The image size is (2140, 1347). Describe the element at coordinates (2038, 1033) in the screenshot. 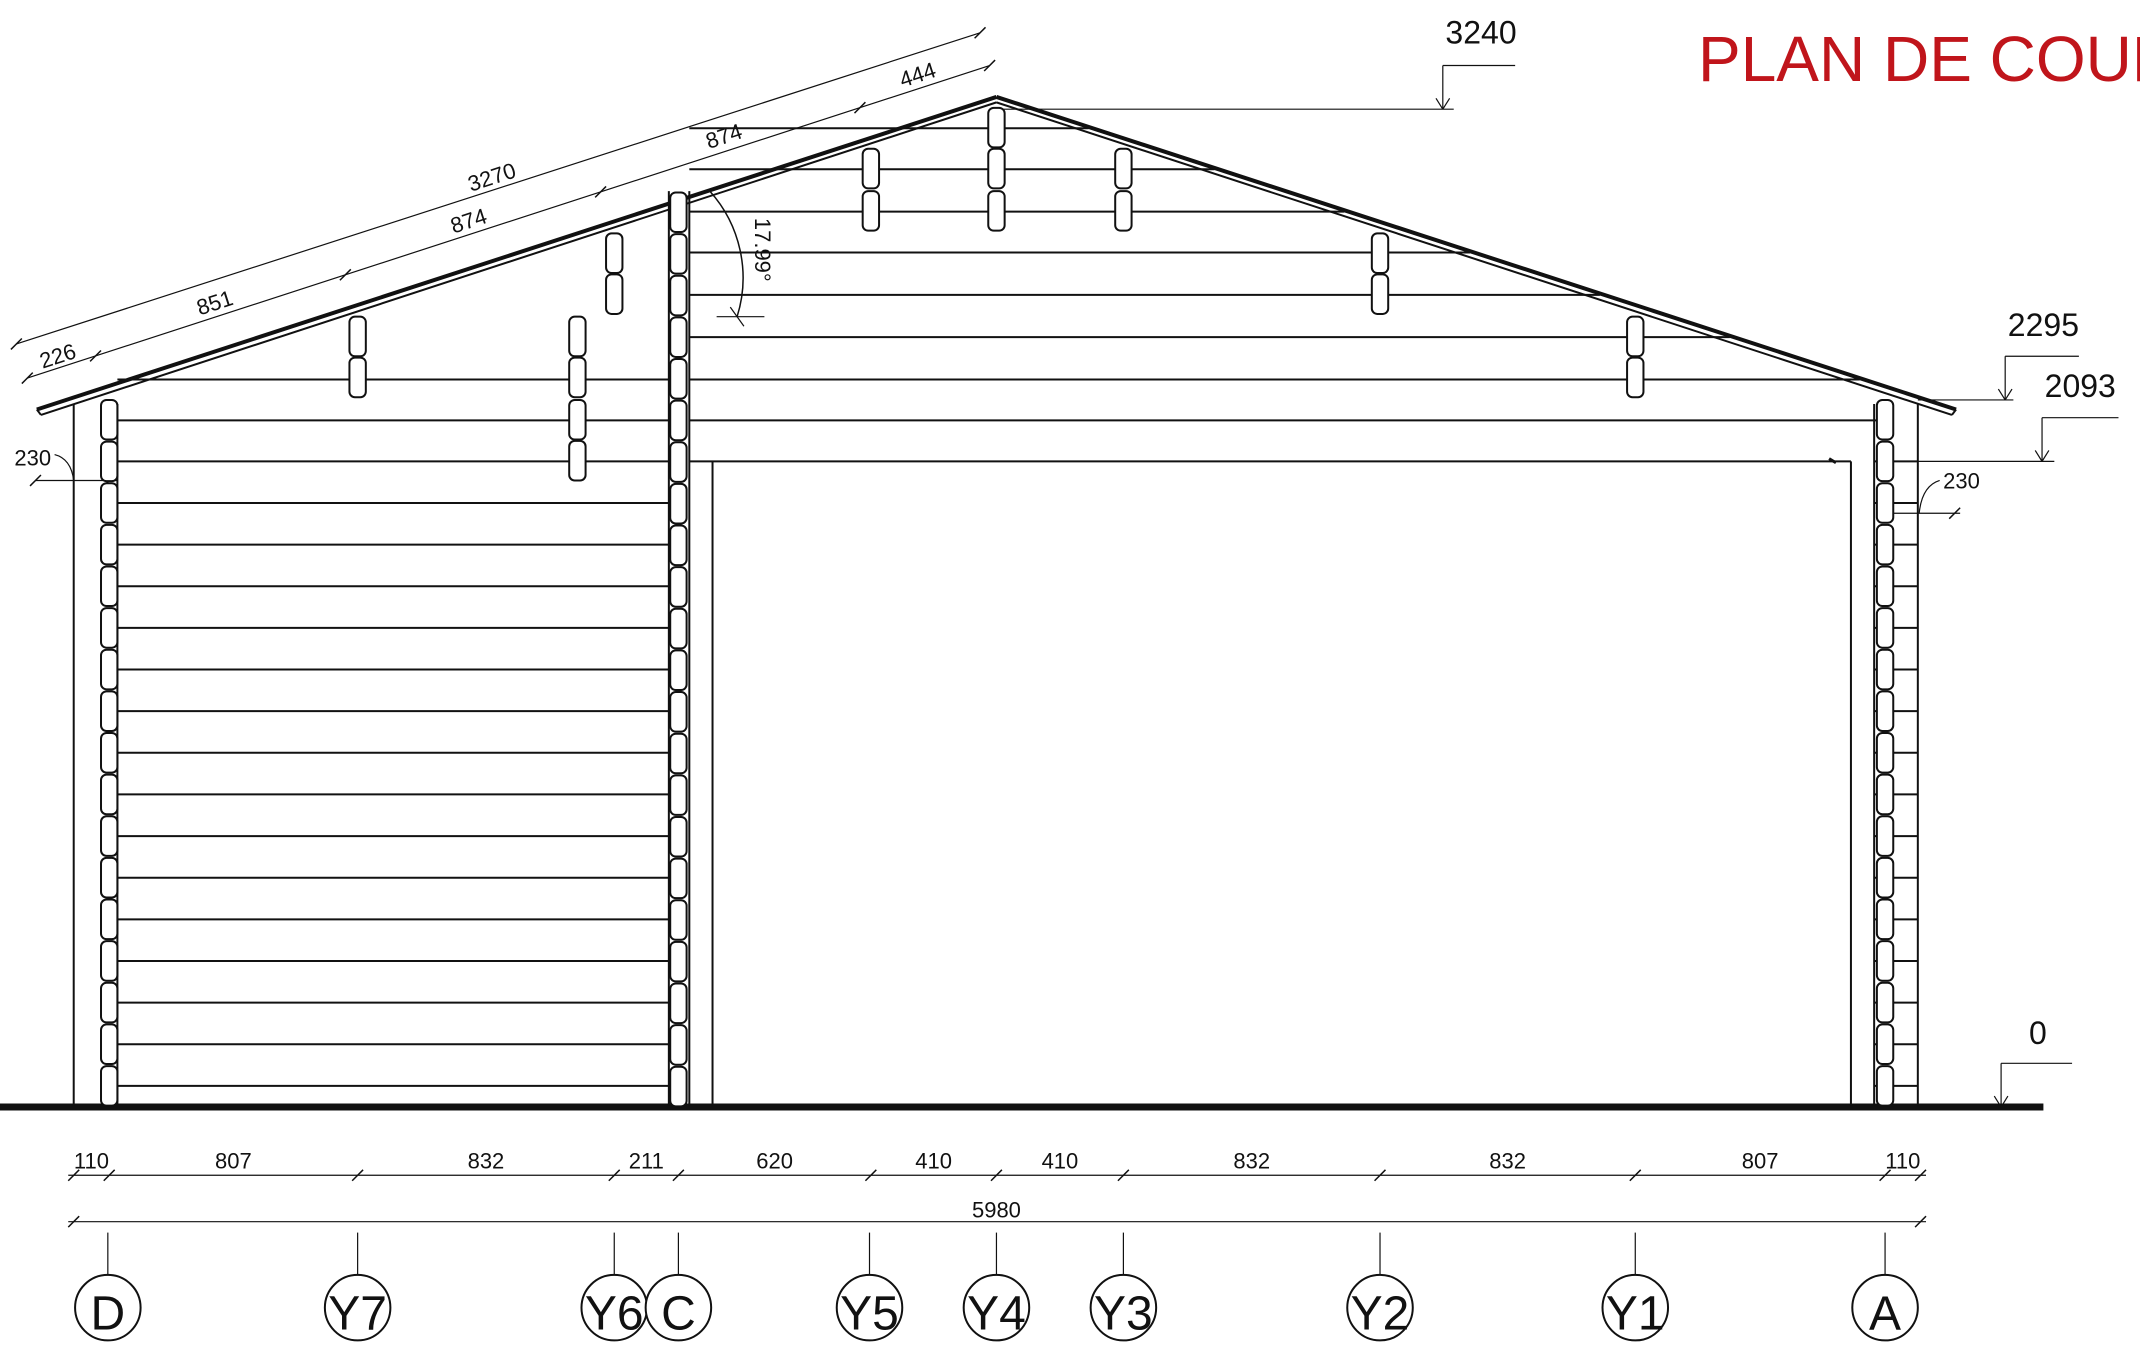

I see `elevation-label: 0` at that location.